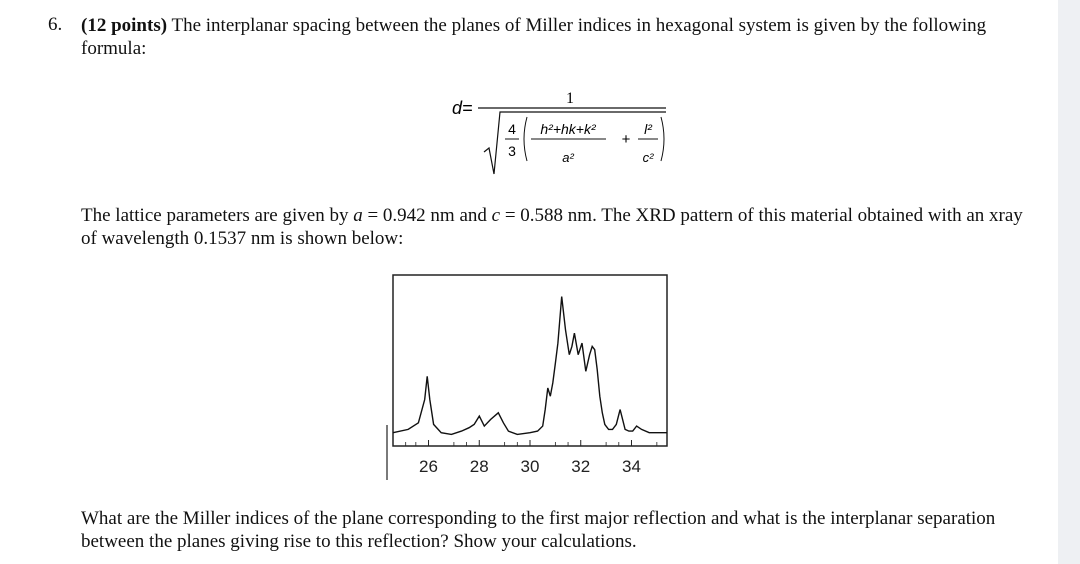 This screenshot has height=564, width=1080. I want to click on question-number: 6., so click(55, 24).